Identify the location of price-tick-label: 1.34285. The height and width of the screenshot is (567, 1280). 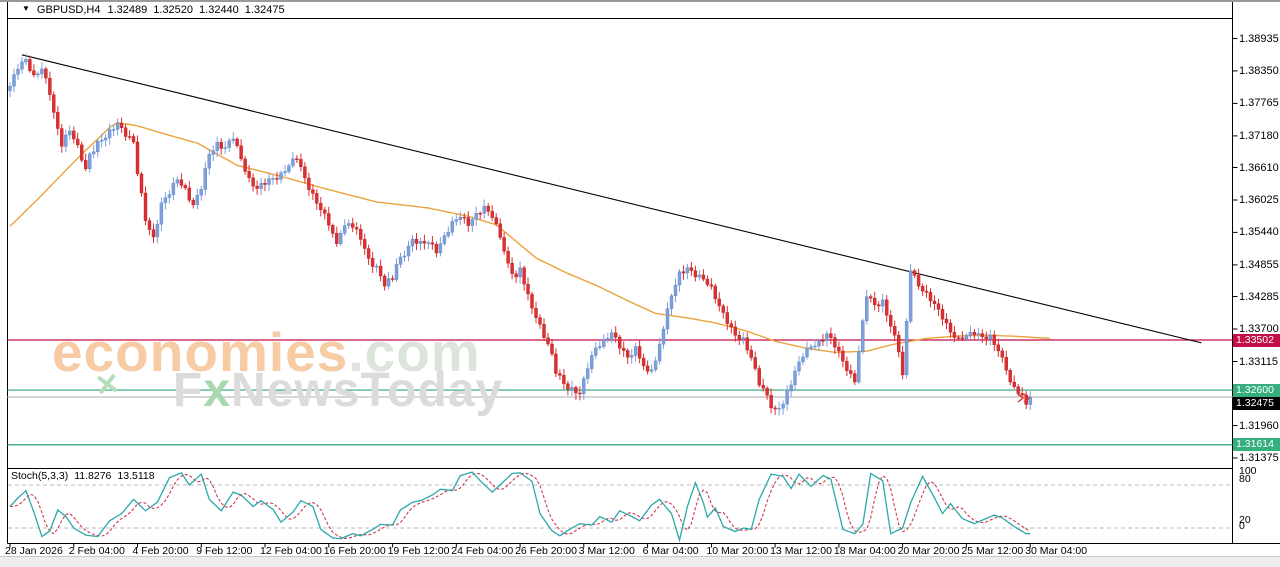
(1259, 296).